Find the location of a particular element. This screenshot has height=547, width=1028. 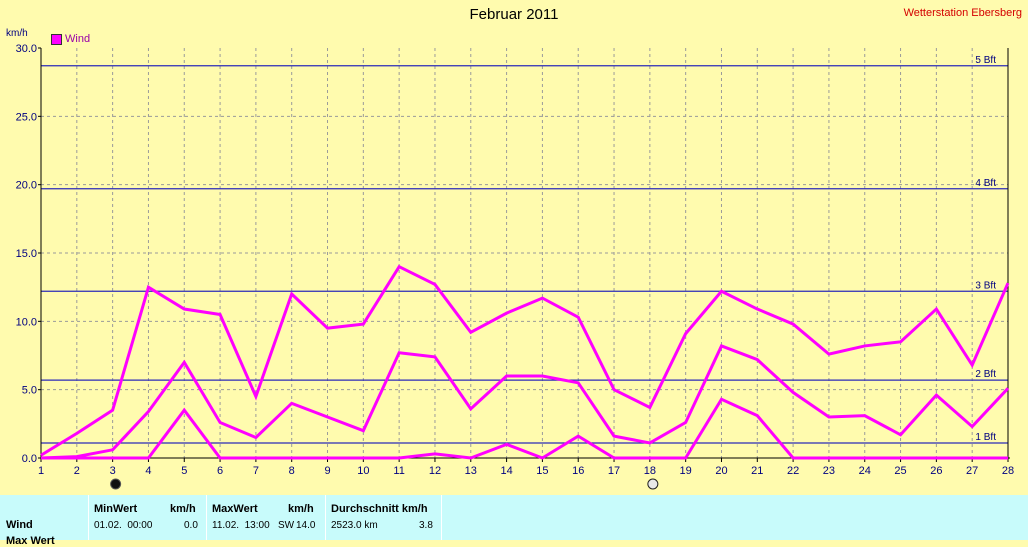

x-tick-label: 25 is located at coordinates (900, 471).